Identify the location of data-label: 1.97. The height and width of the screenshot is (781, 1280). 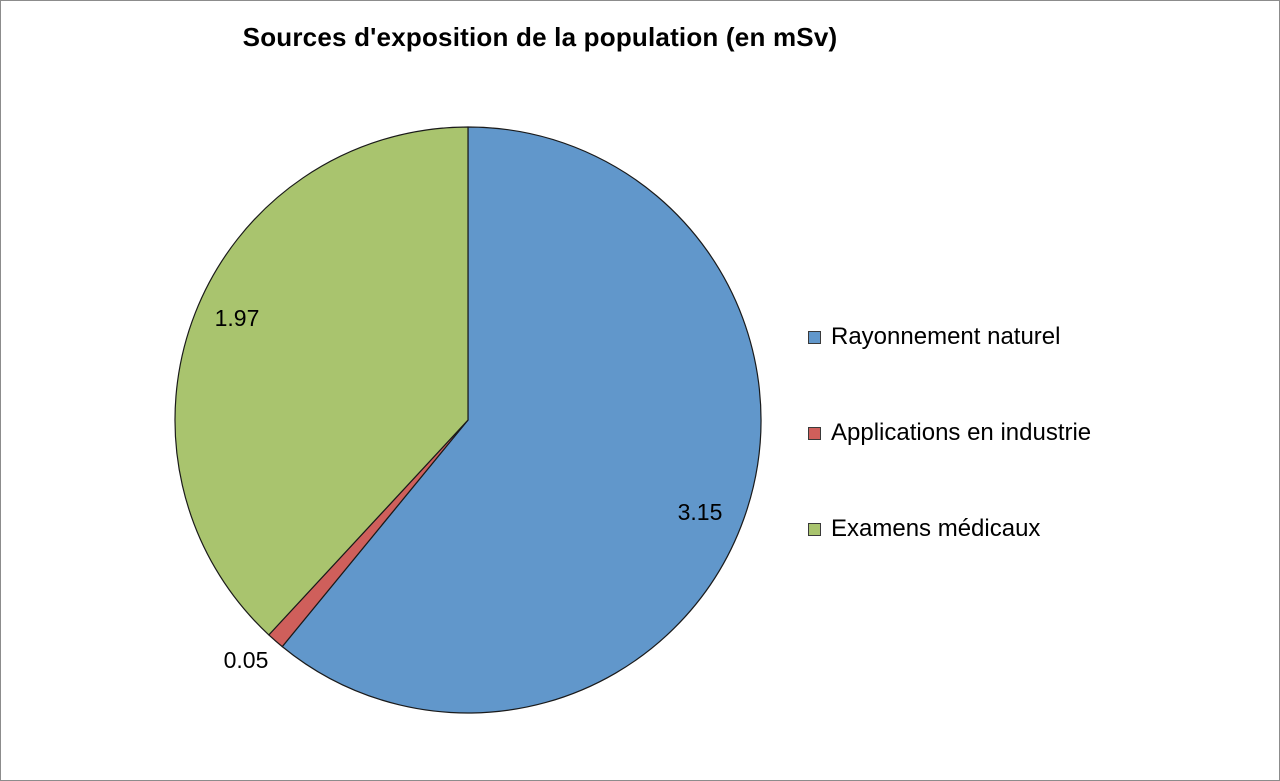
(237, 318).